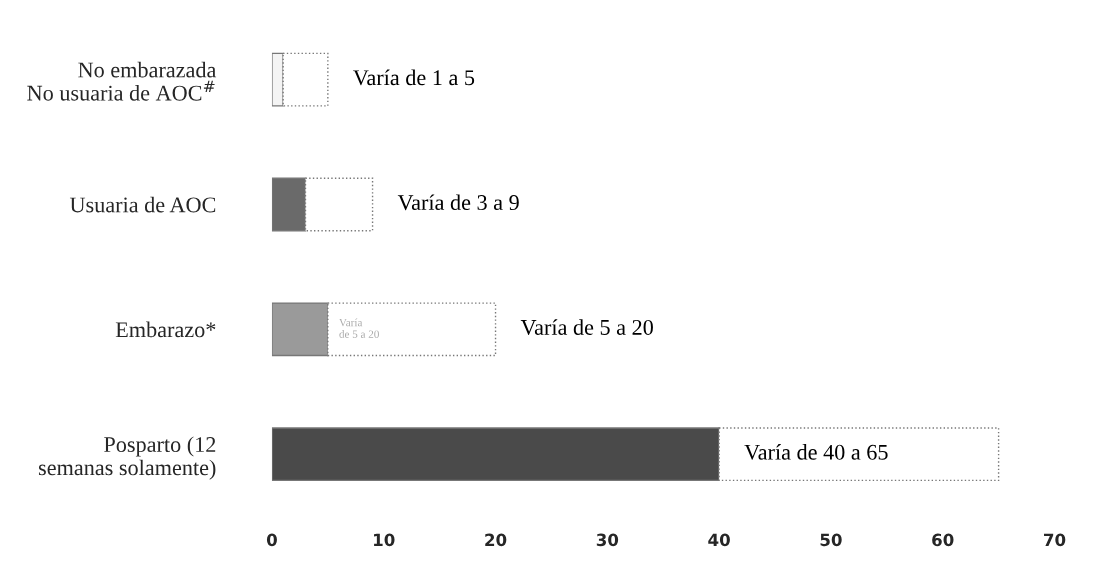 The height and width of the screenshot is (574, 1110). What do you see at coordinates (607, 540) in the screenshot?
I see `x-tick-label: 30` at bounding box center [607, 540].